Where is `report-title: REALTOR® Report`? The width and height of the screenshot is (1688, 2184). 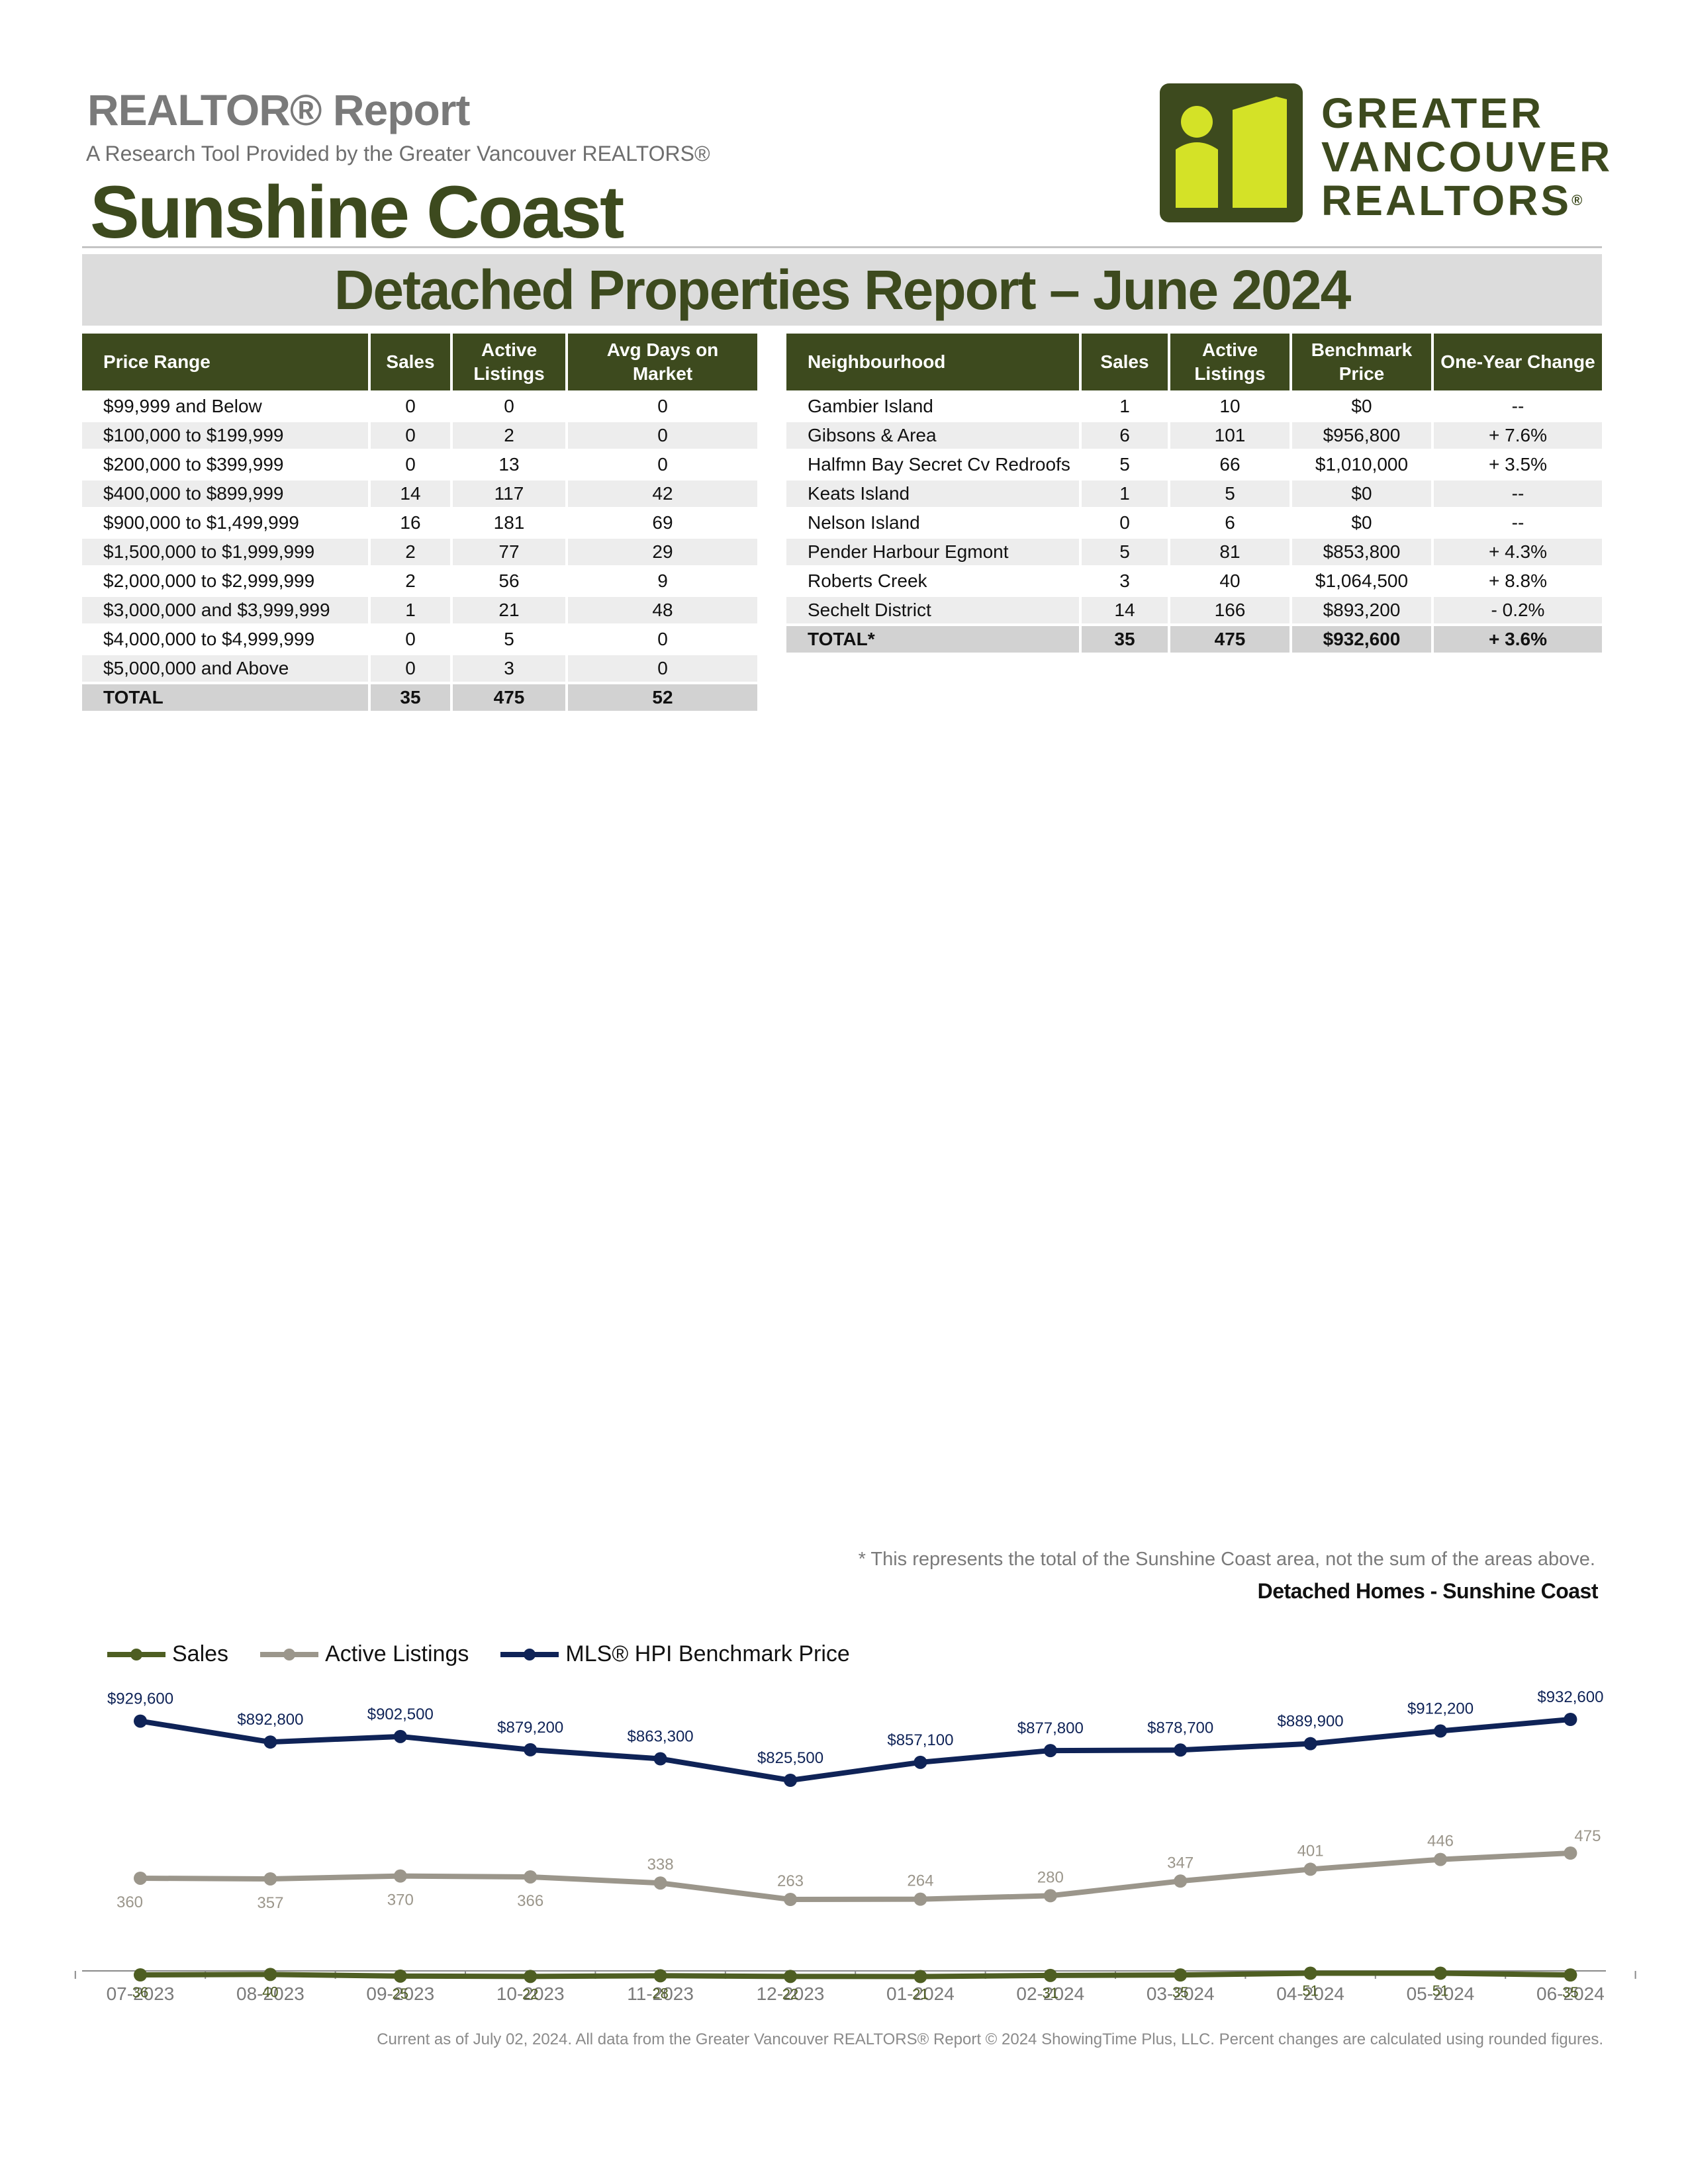 report-title: REALTOR® Report is located at coordinates (279, 109).